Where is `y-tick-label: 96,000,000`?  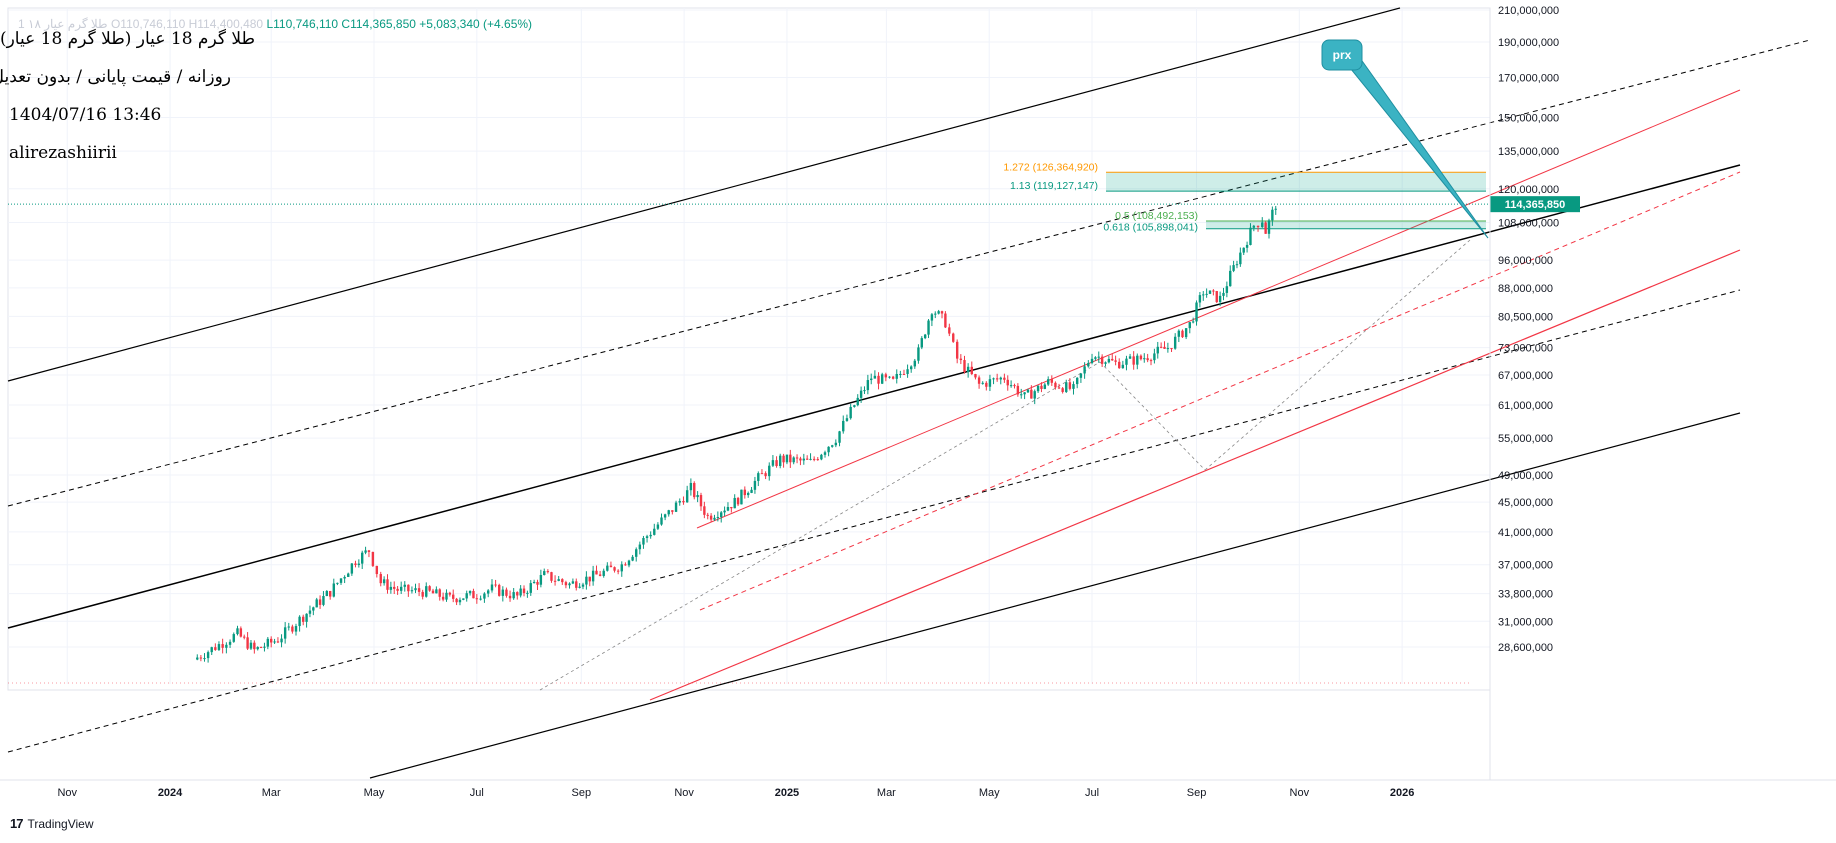 y-tick-label: 96,000,000 is located at coordinates (1525, 261).